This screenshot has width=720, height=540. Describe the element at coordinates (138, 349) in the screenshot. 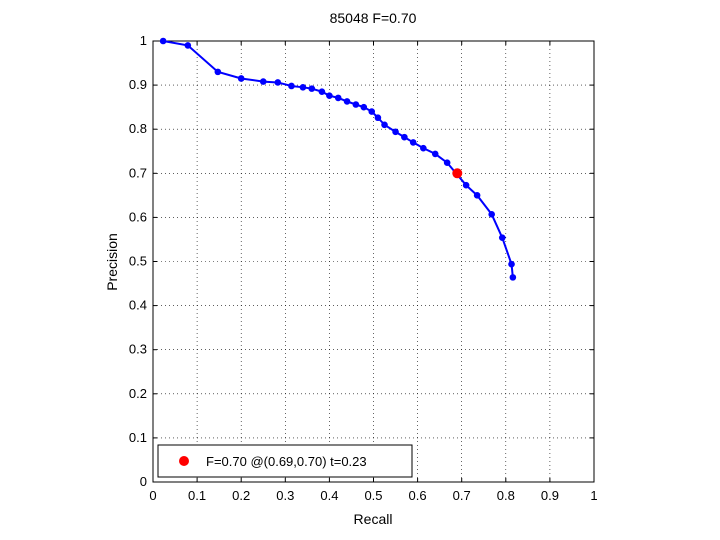

I see `y-tick-label: 0.3` at that location.